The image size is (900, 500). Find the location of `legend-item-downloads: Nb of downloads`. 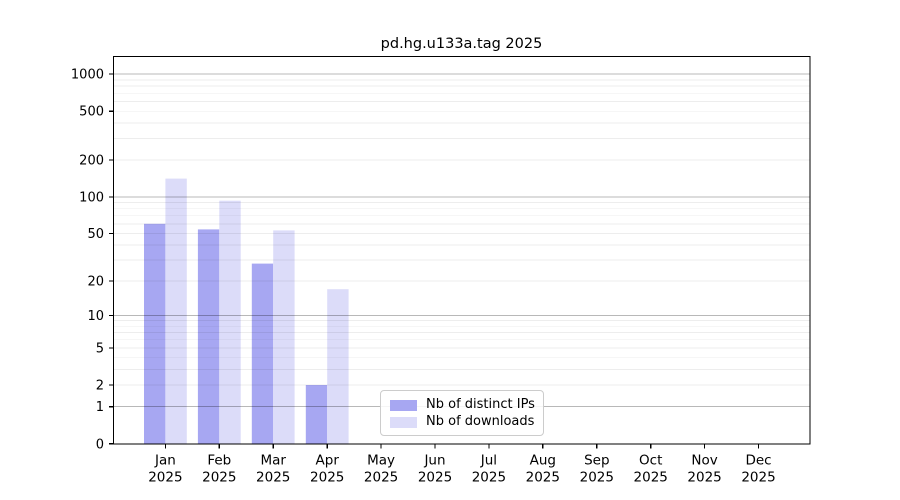

legend-item-downloads: Nb of downloads is located at coordinates (462, 422).